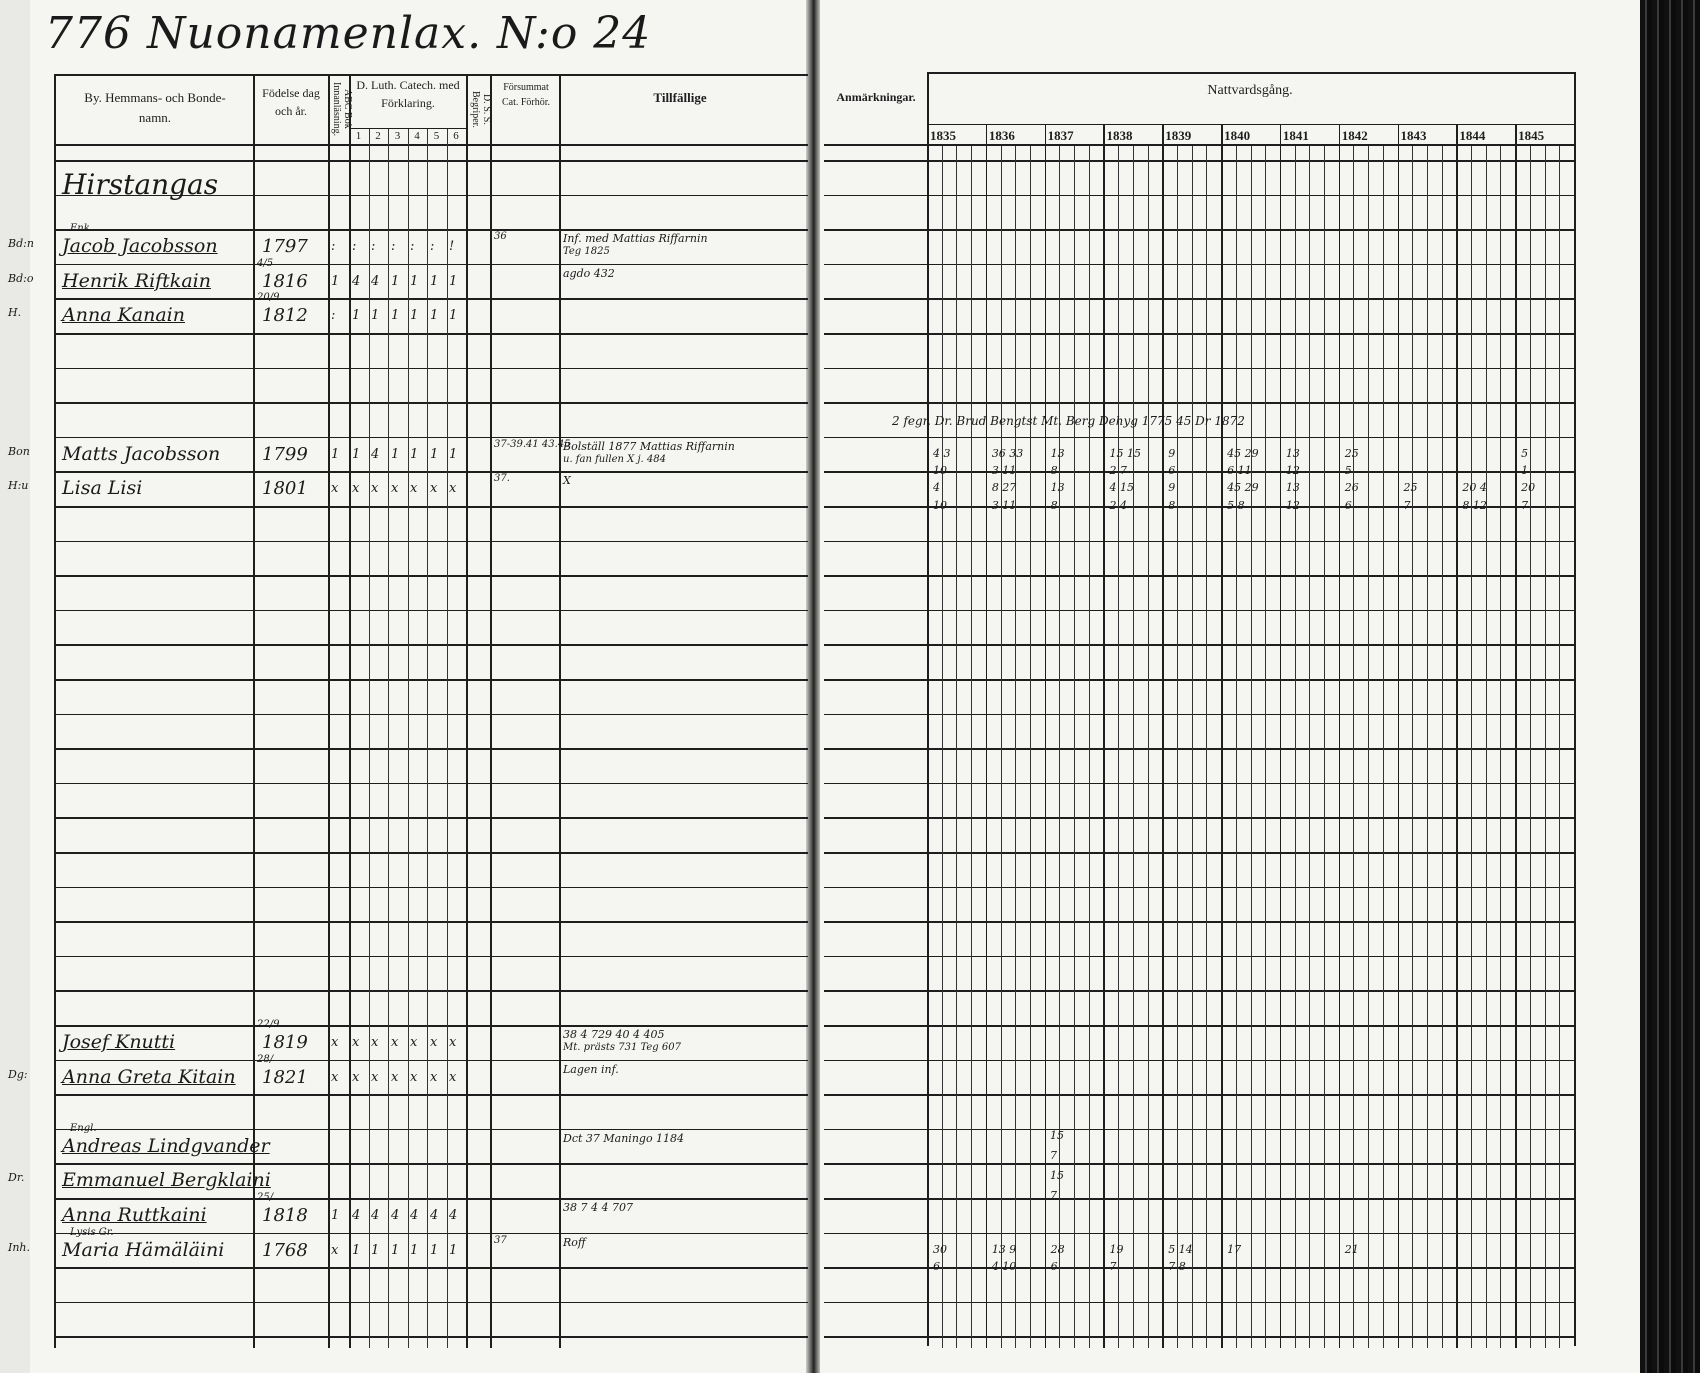 The height and width of the screenshot is (1373, 1700). I want to click on communion-date: 6, so click(1172, 471).